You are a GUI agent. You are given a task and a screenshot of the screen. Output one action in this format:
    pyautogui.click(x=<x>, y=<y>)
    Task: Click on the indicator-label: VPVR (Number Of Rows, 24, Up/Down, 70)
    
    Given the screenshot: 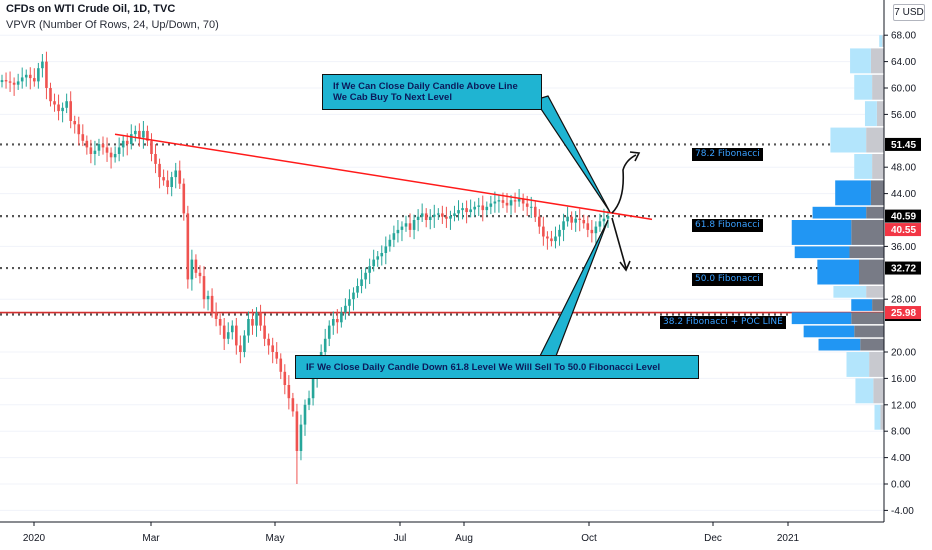 What is the action you would take?
    pyautogui.click(x=112, y=25)
    